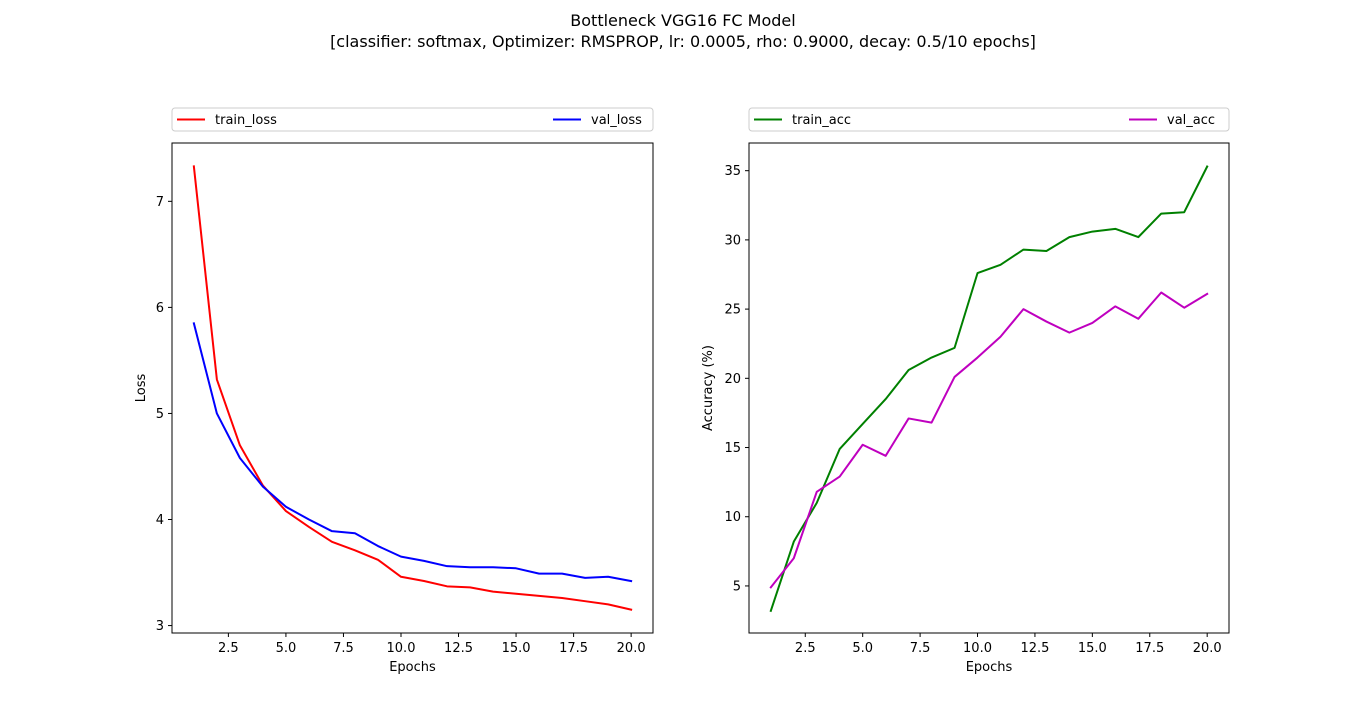 The image size is (1366, 710). What do you see at coordinates (160, 626) in the screenshot?
I see `y-tick-label: 3` at bounding box center [160, 626].